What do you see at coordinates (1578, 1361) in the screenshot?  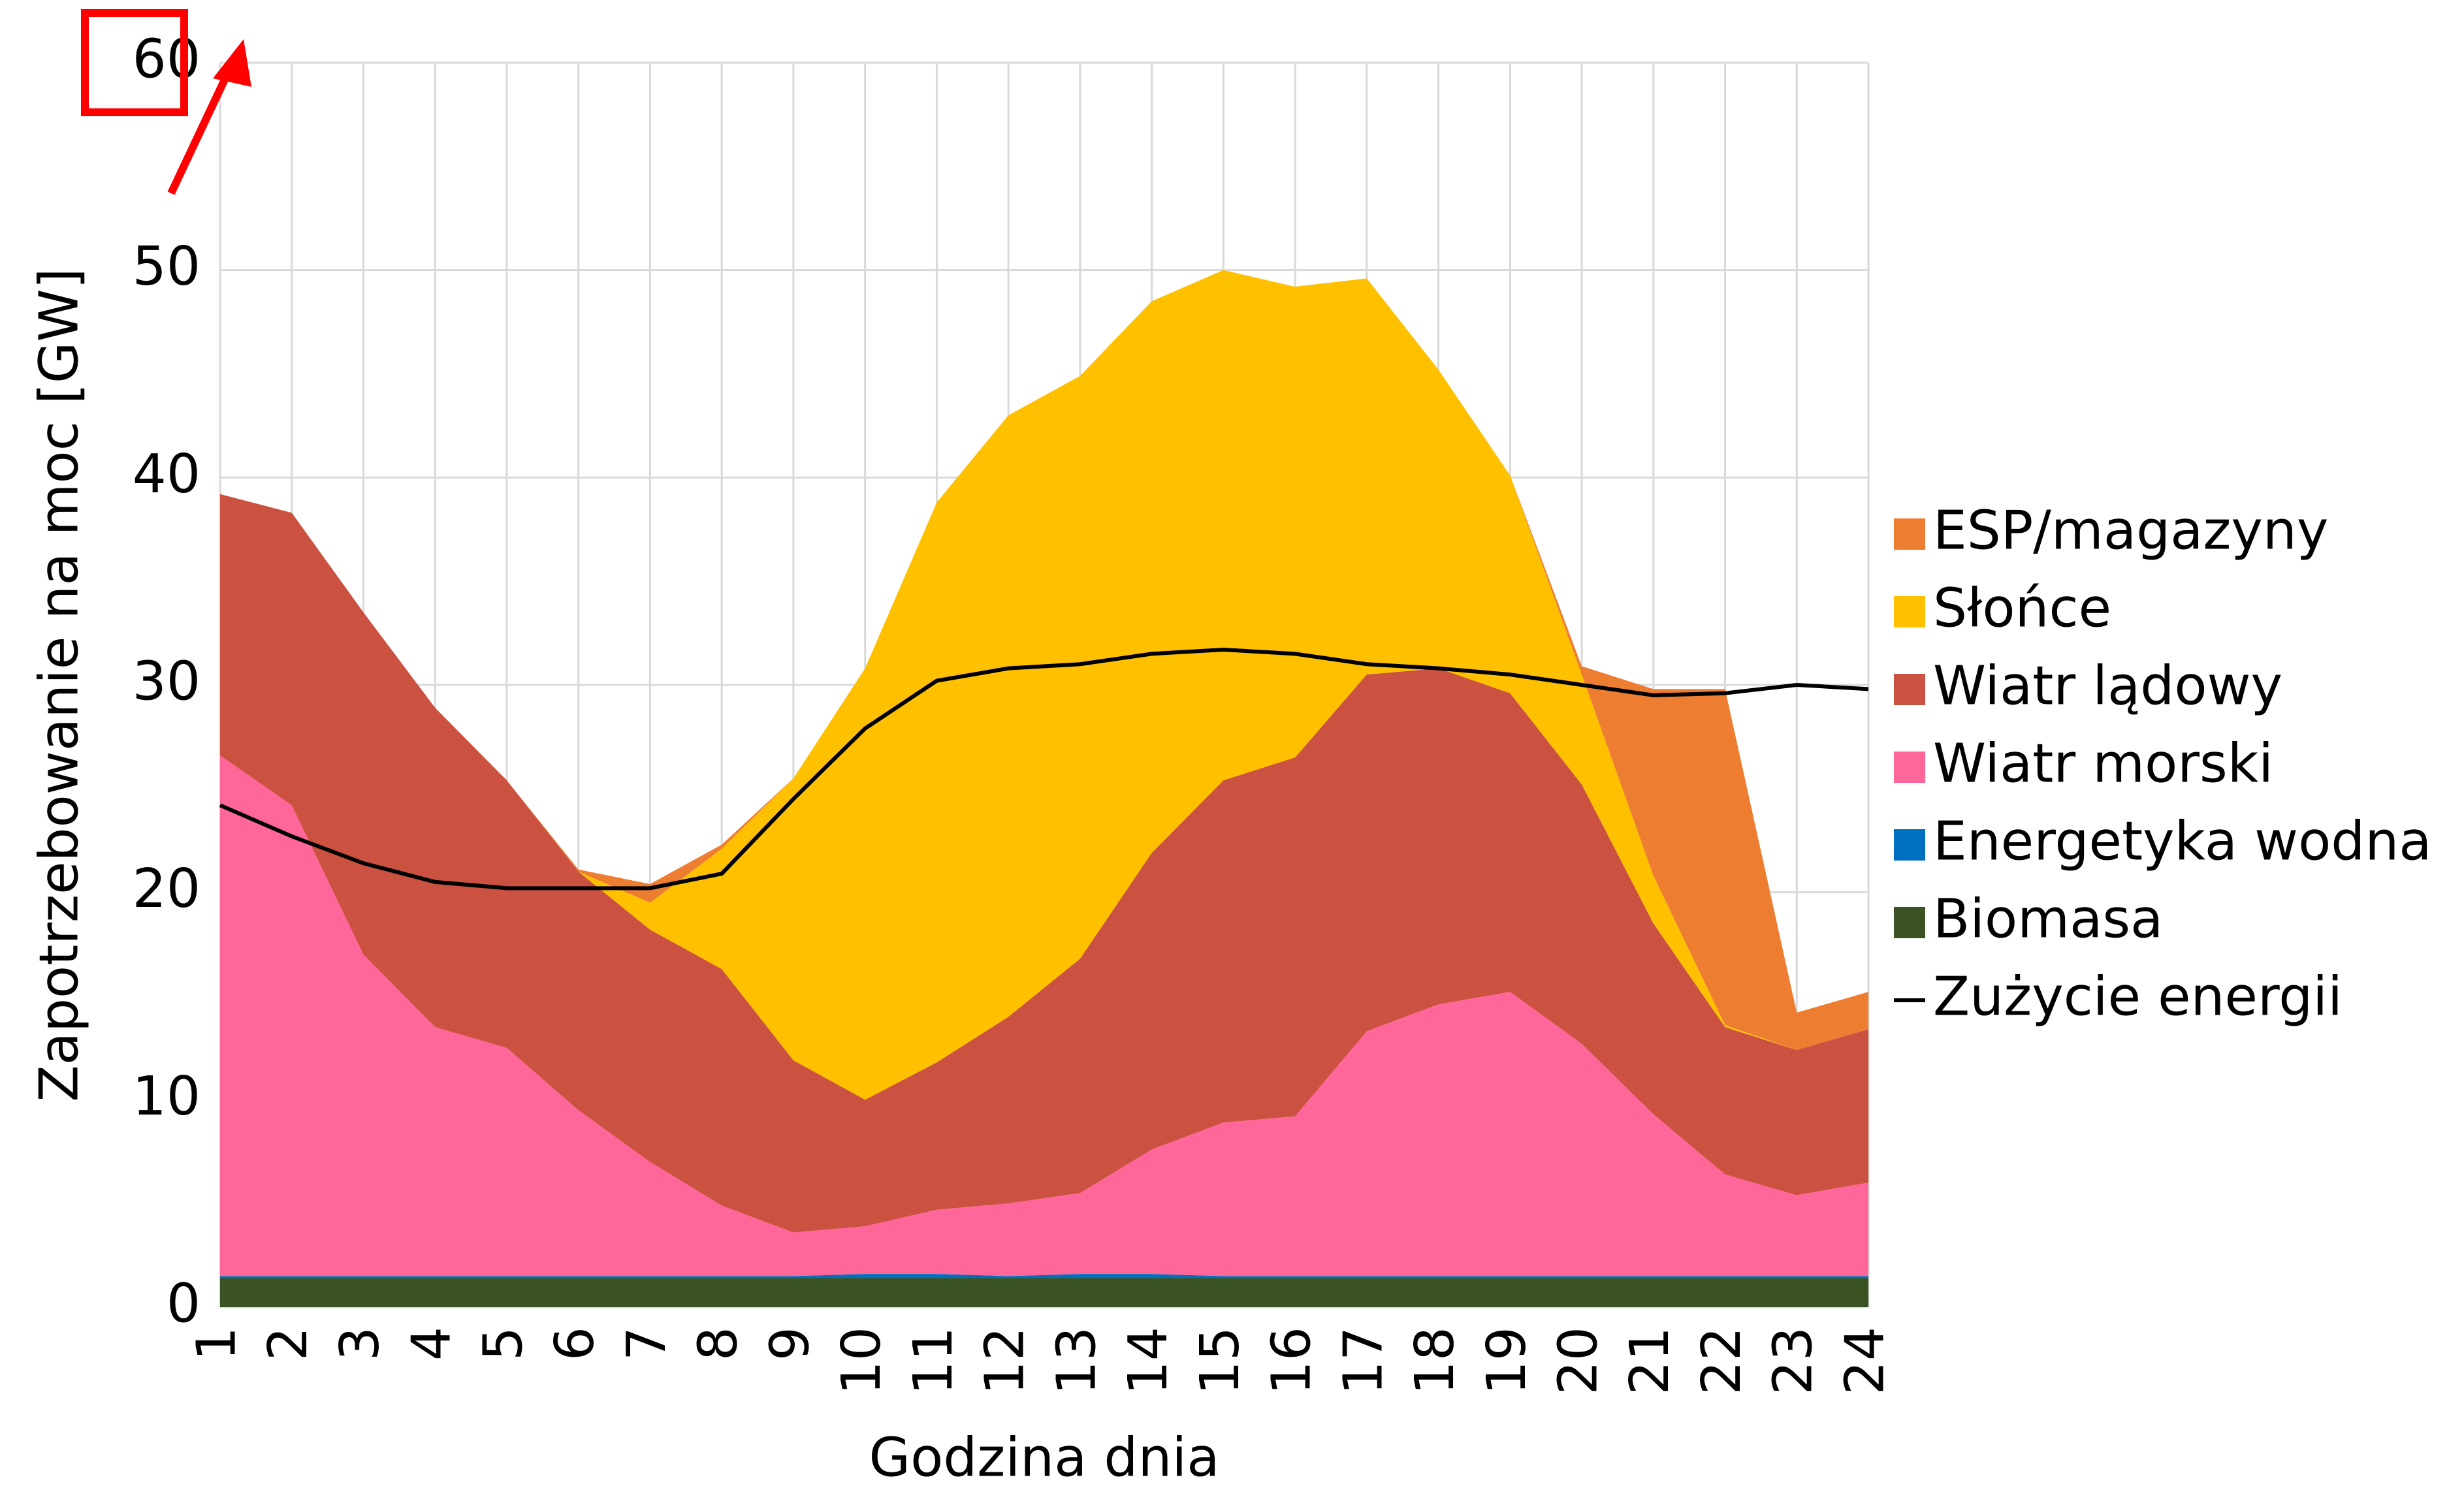 I see `x-tick-label: 20` at bounding box center [1578, 1361].